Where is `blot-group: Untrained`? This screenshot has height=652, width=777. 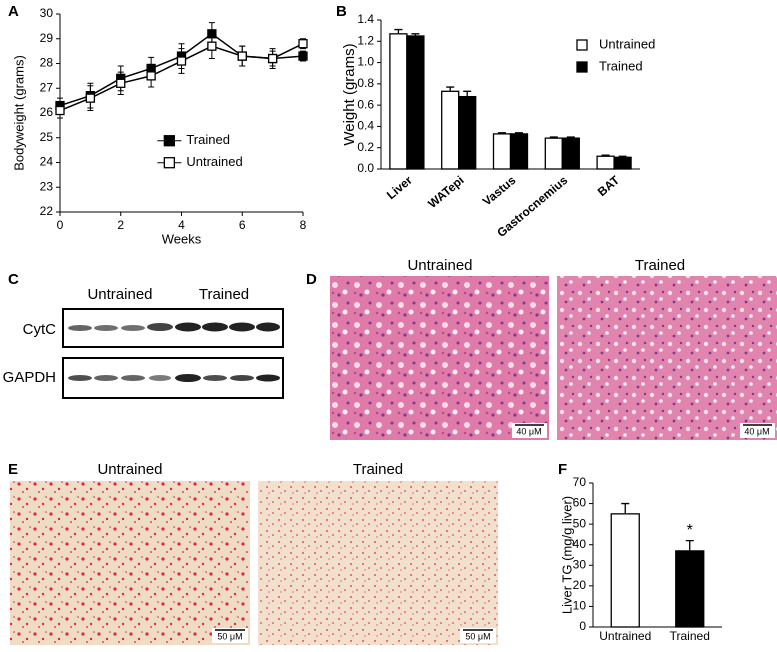 blot-group: Untrained is located at coordinates (119, 294).